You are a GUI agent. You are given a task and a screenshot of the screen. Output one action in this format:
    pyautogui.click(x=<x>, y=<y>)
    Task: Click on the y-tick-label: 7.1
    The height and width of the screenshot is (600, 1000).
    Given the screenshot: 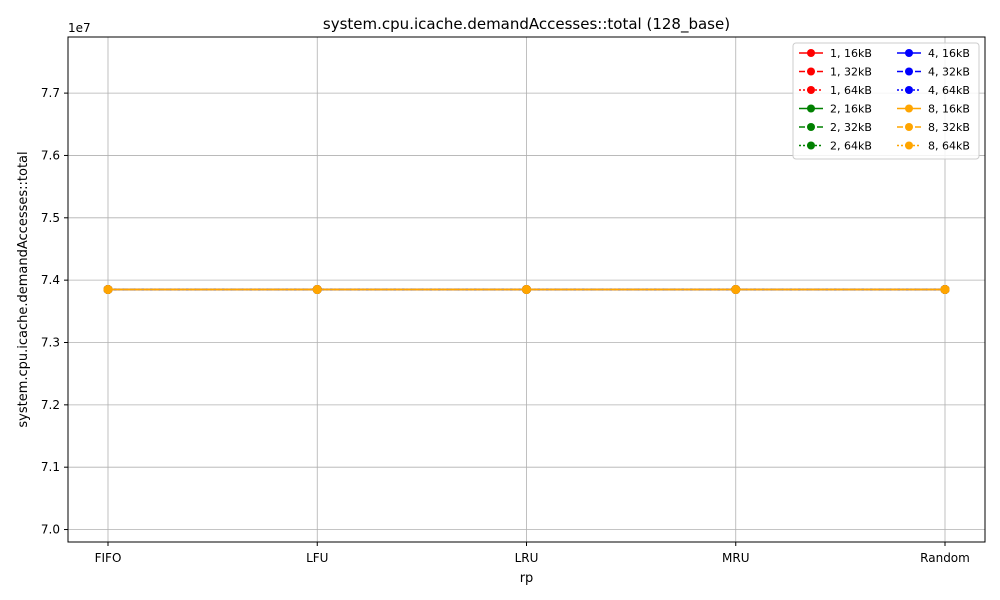 What is the action you would take?
    pyautogui.click(x=50, y=467)
    